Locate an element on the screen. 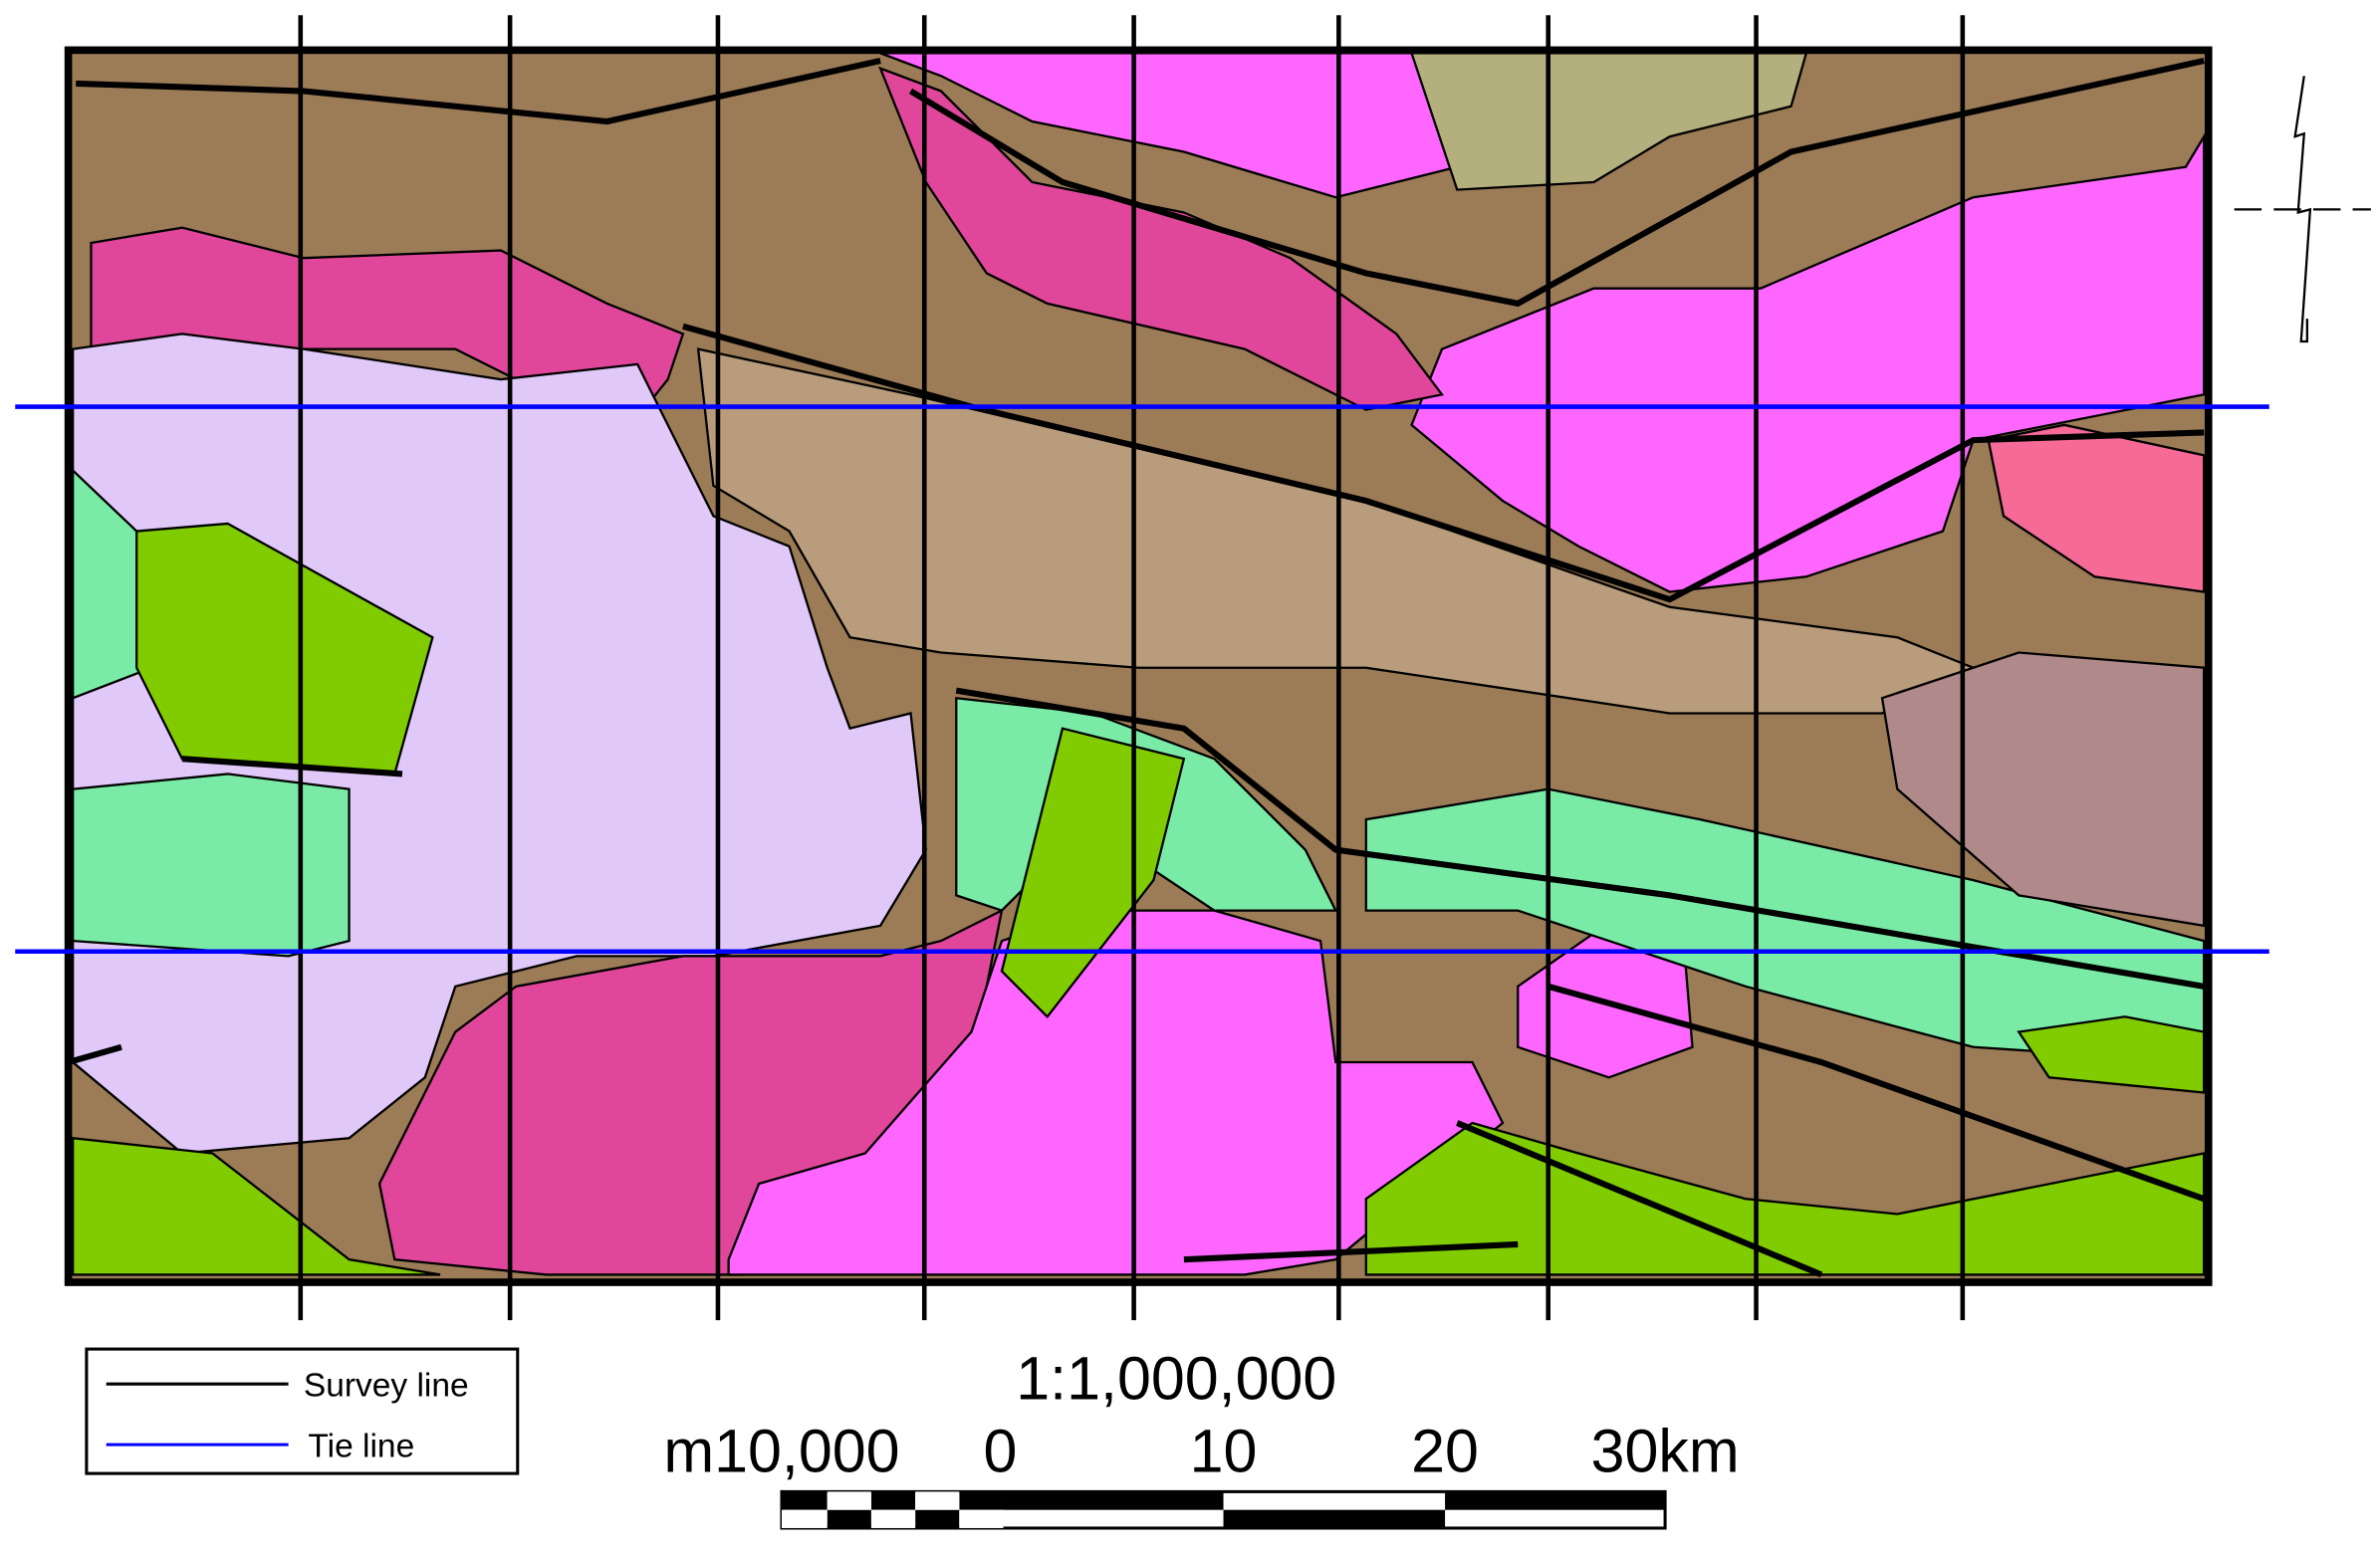  legend-box is located at coordinates (302, 1411).